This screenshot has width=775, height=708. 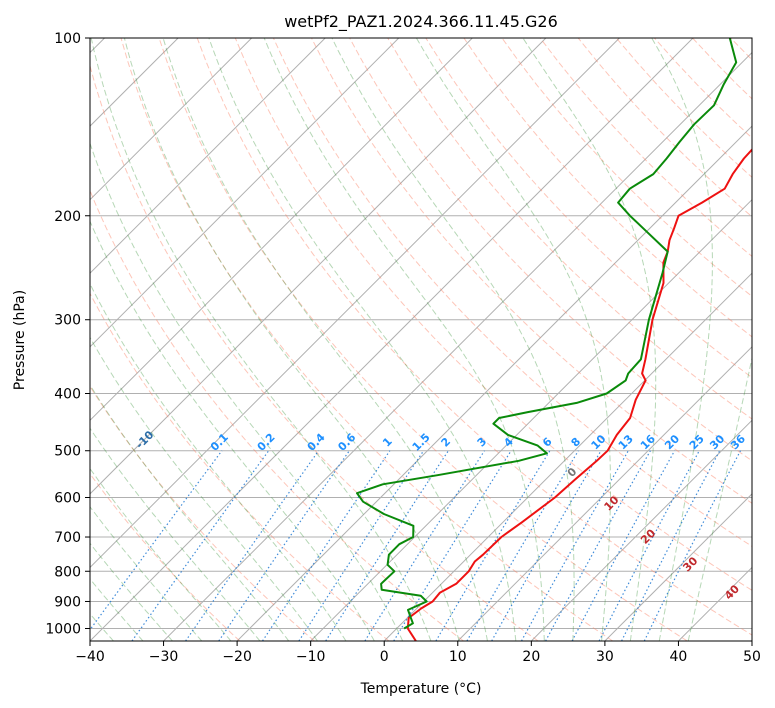 I want to click on x-tick-label: 50, so click(x=752, y=657).